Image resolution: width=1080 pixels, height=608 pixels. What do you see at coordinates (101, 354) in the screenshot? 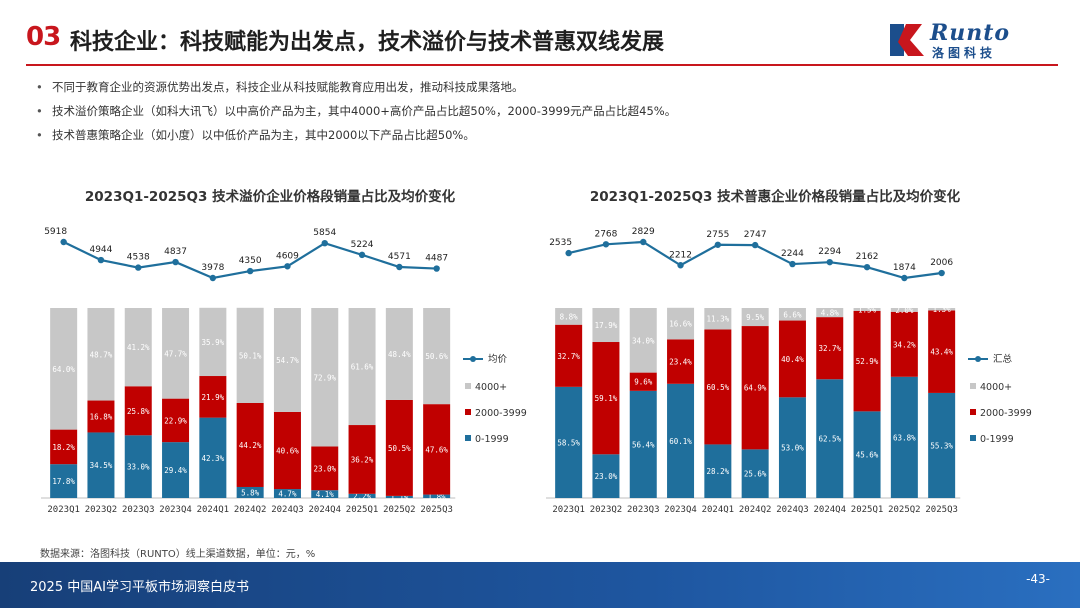
I see `data-label: 48.7%` at bounding box center [101, 354].